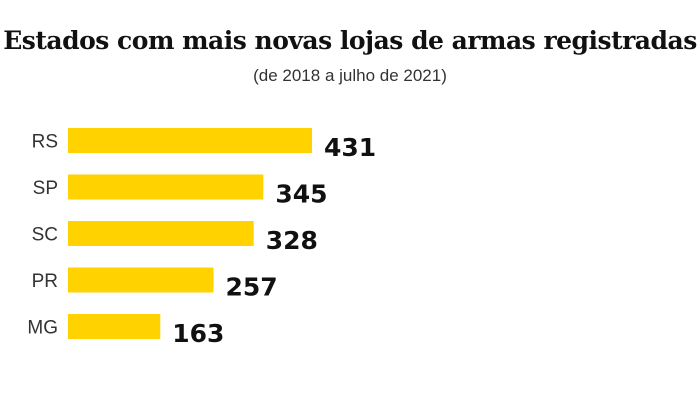 This screenshot has width=700, height=407. I want to click on bar-sp, so click(166, 187).